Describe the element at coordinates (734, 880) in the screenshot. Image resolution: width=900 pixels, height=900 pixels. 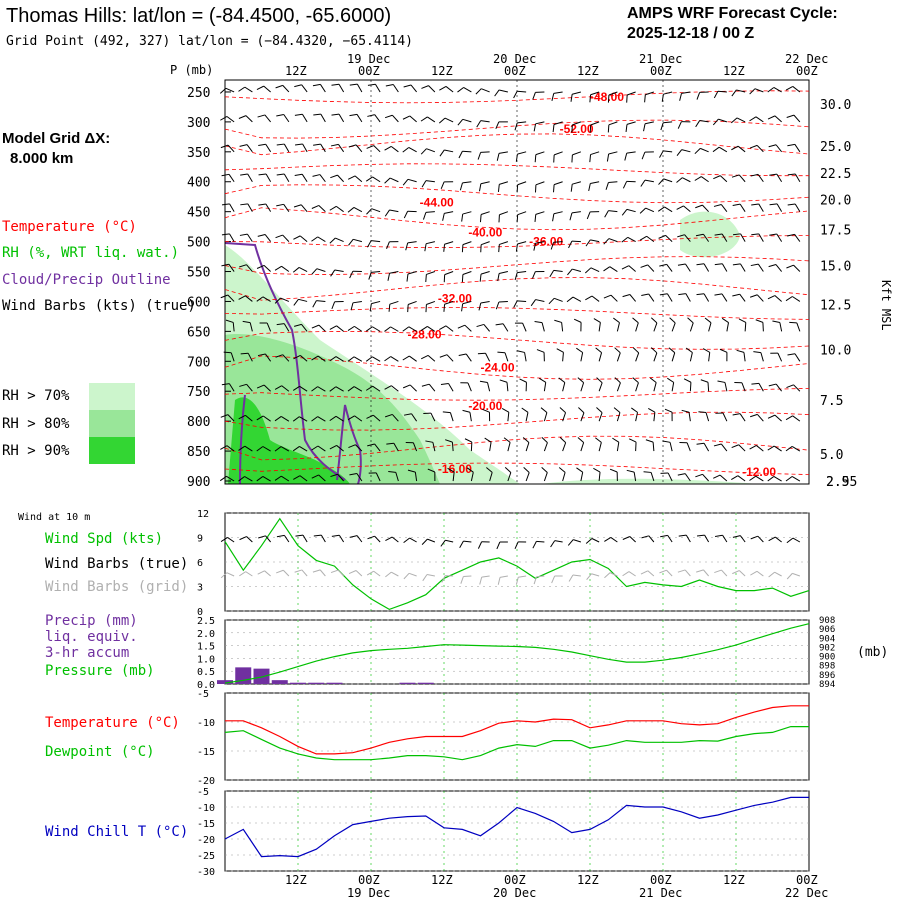
I see `bottom-time-label: 12Z` at that location.